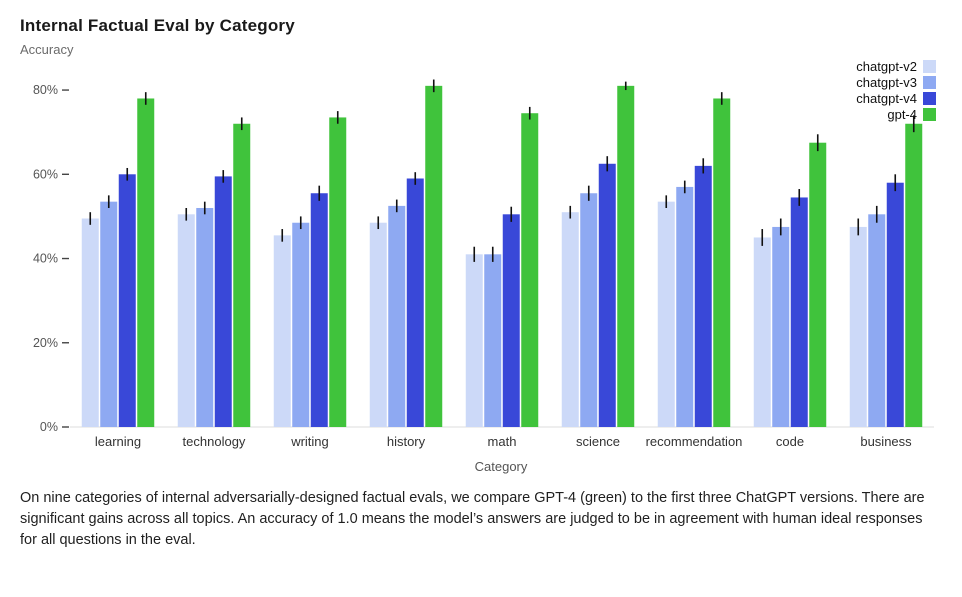 The height and width of the screenshot is (597, 962). Describe the element at coordinates (214, 441) in the screenshot. I see `x-category-label: technology` at that location.